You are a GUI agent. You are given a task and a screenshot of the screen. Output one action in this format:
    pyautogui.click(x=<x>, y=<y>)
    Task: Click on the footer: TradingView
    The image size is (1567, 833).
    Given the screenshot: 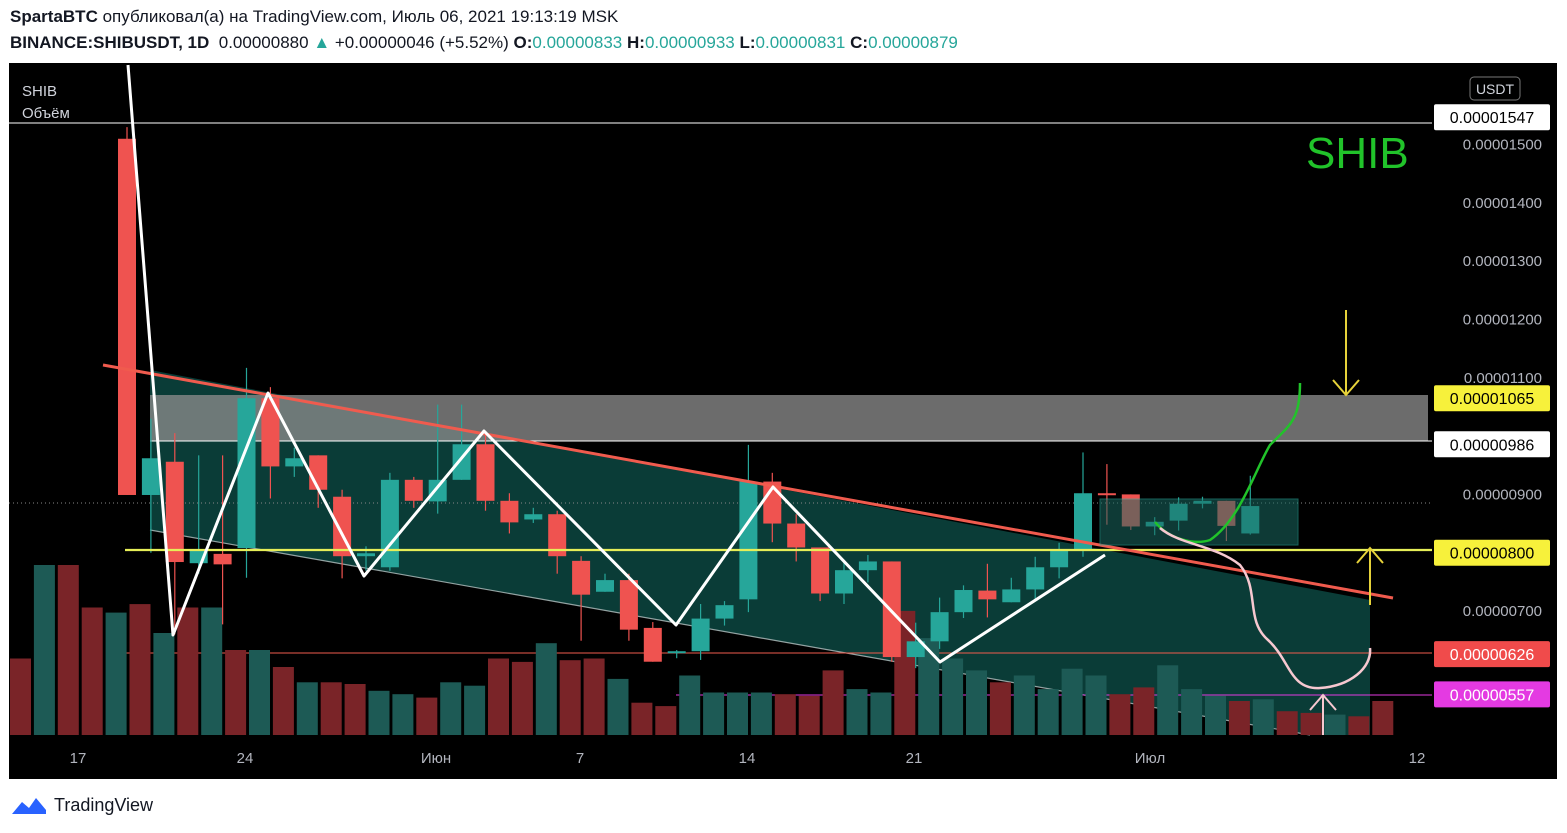 What is the action you would take?
    pyautogui.click(x=81, y=805)
    